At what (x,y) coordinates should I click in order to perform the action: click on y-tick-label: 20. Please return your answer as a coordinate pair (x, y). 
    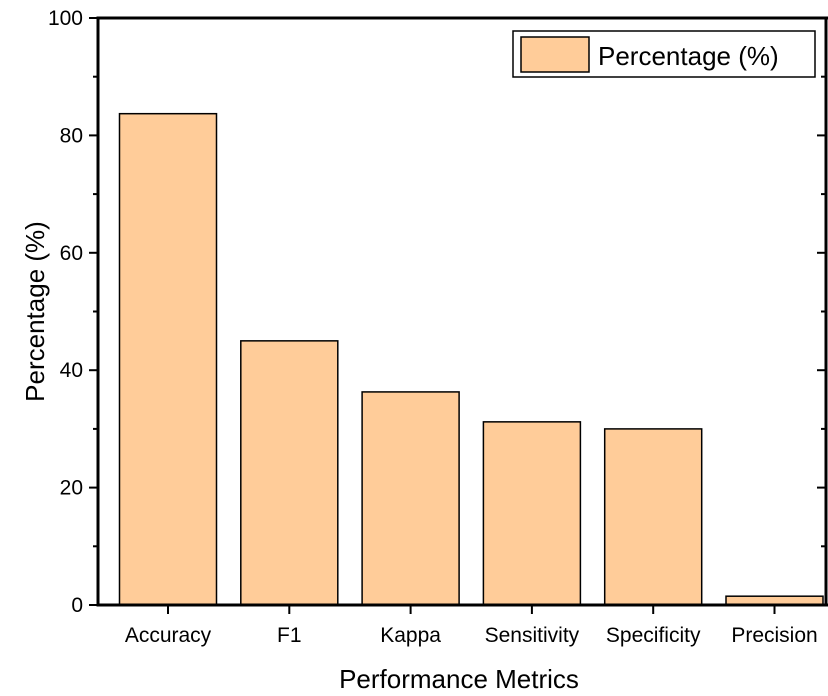
    Looking at the image, I should click on (71, 488).